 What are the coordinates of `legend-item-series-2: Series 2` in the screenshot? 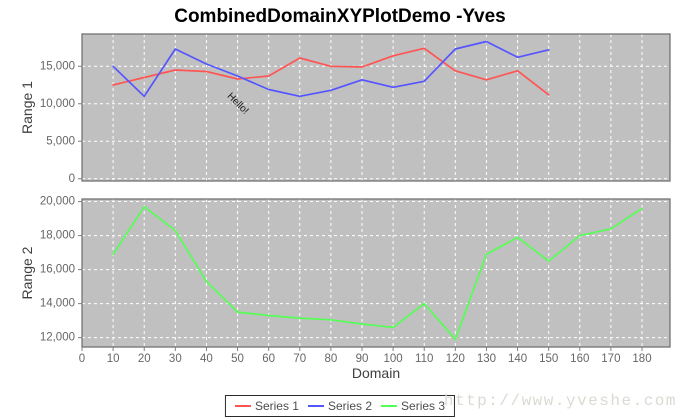 It's located at (340, 406).